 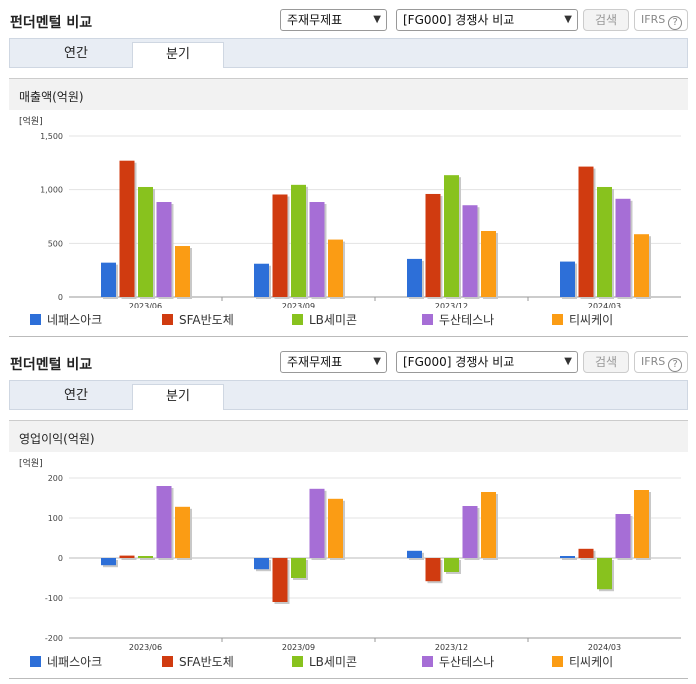 I want to click on unit-label: [억원], so click(x=31, y=463).